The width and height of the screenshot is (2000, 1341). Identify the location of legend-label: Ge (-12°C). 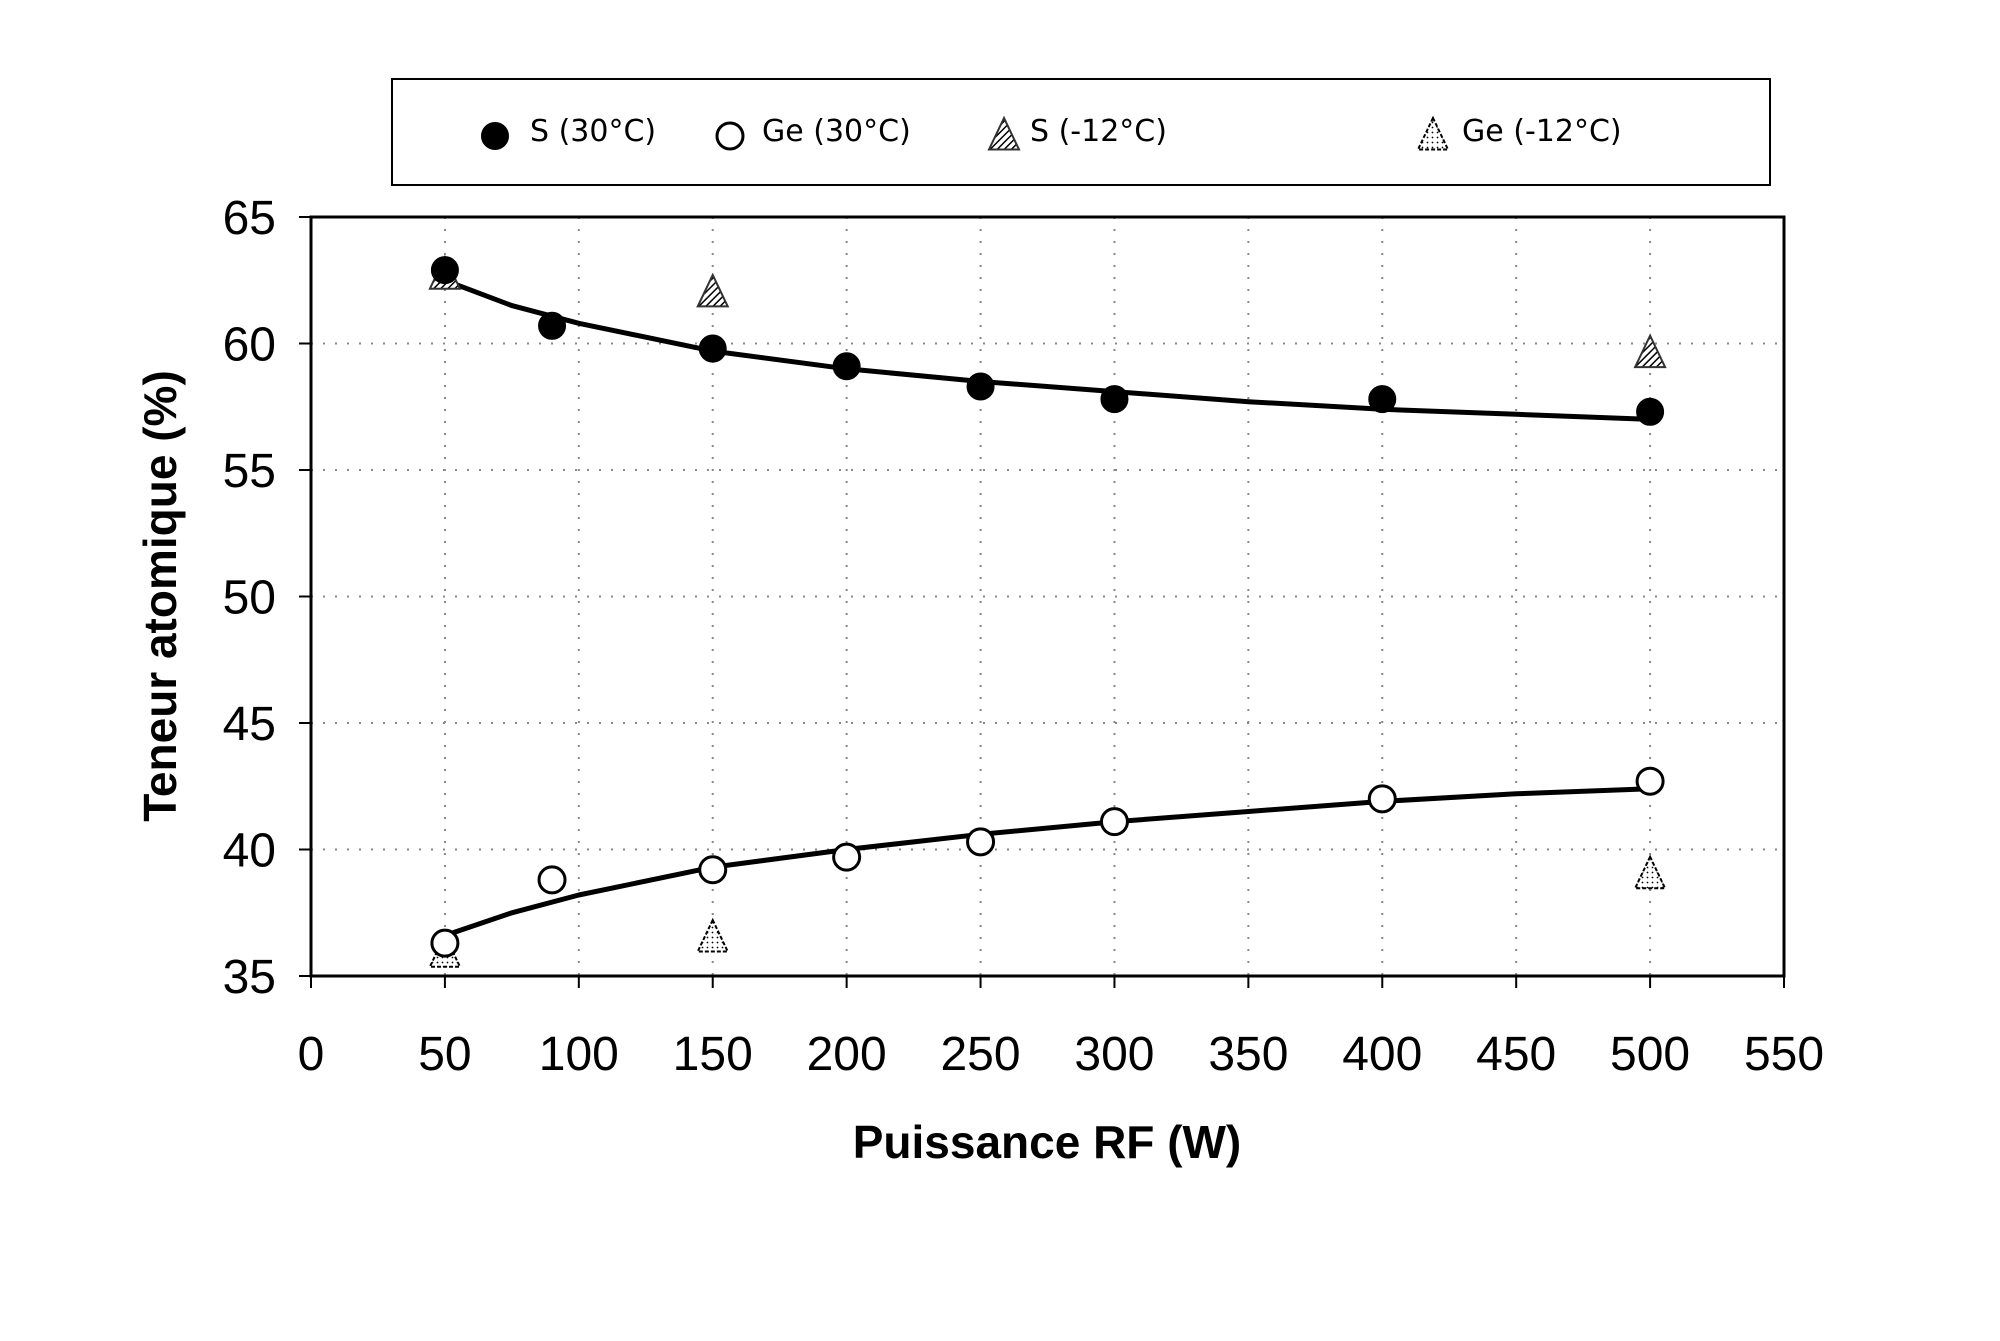
(1542, 131).